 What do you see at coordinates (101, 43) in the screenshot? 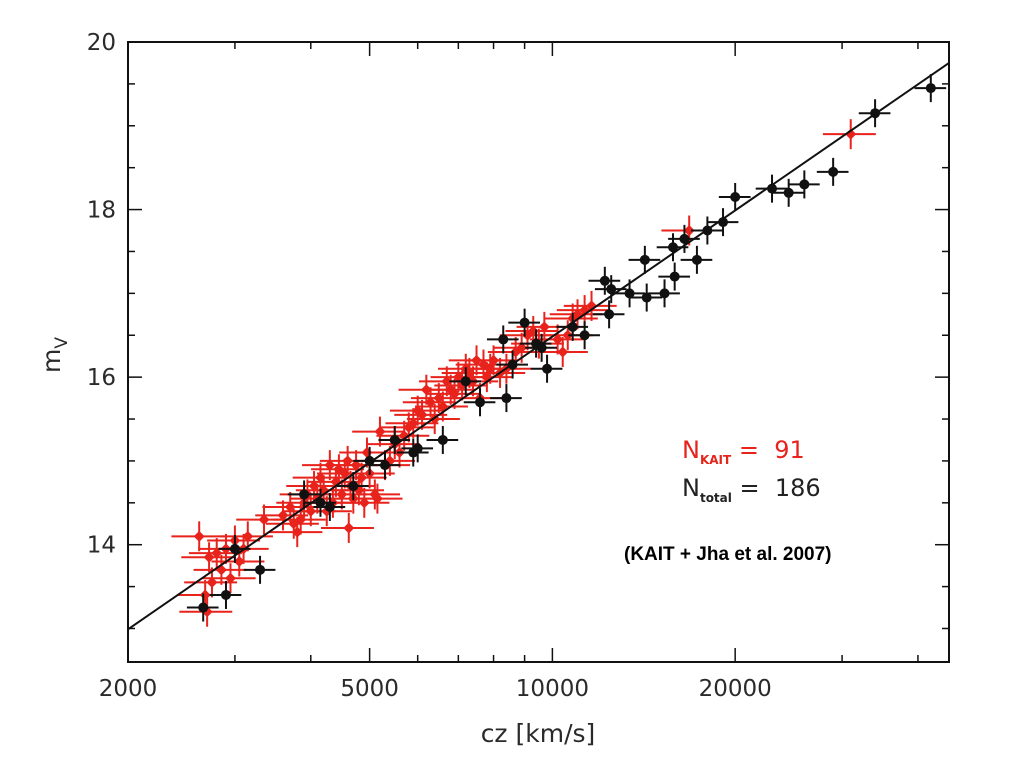
I see `y-tick-label: 20` at bounding box center [101, 43].